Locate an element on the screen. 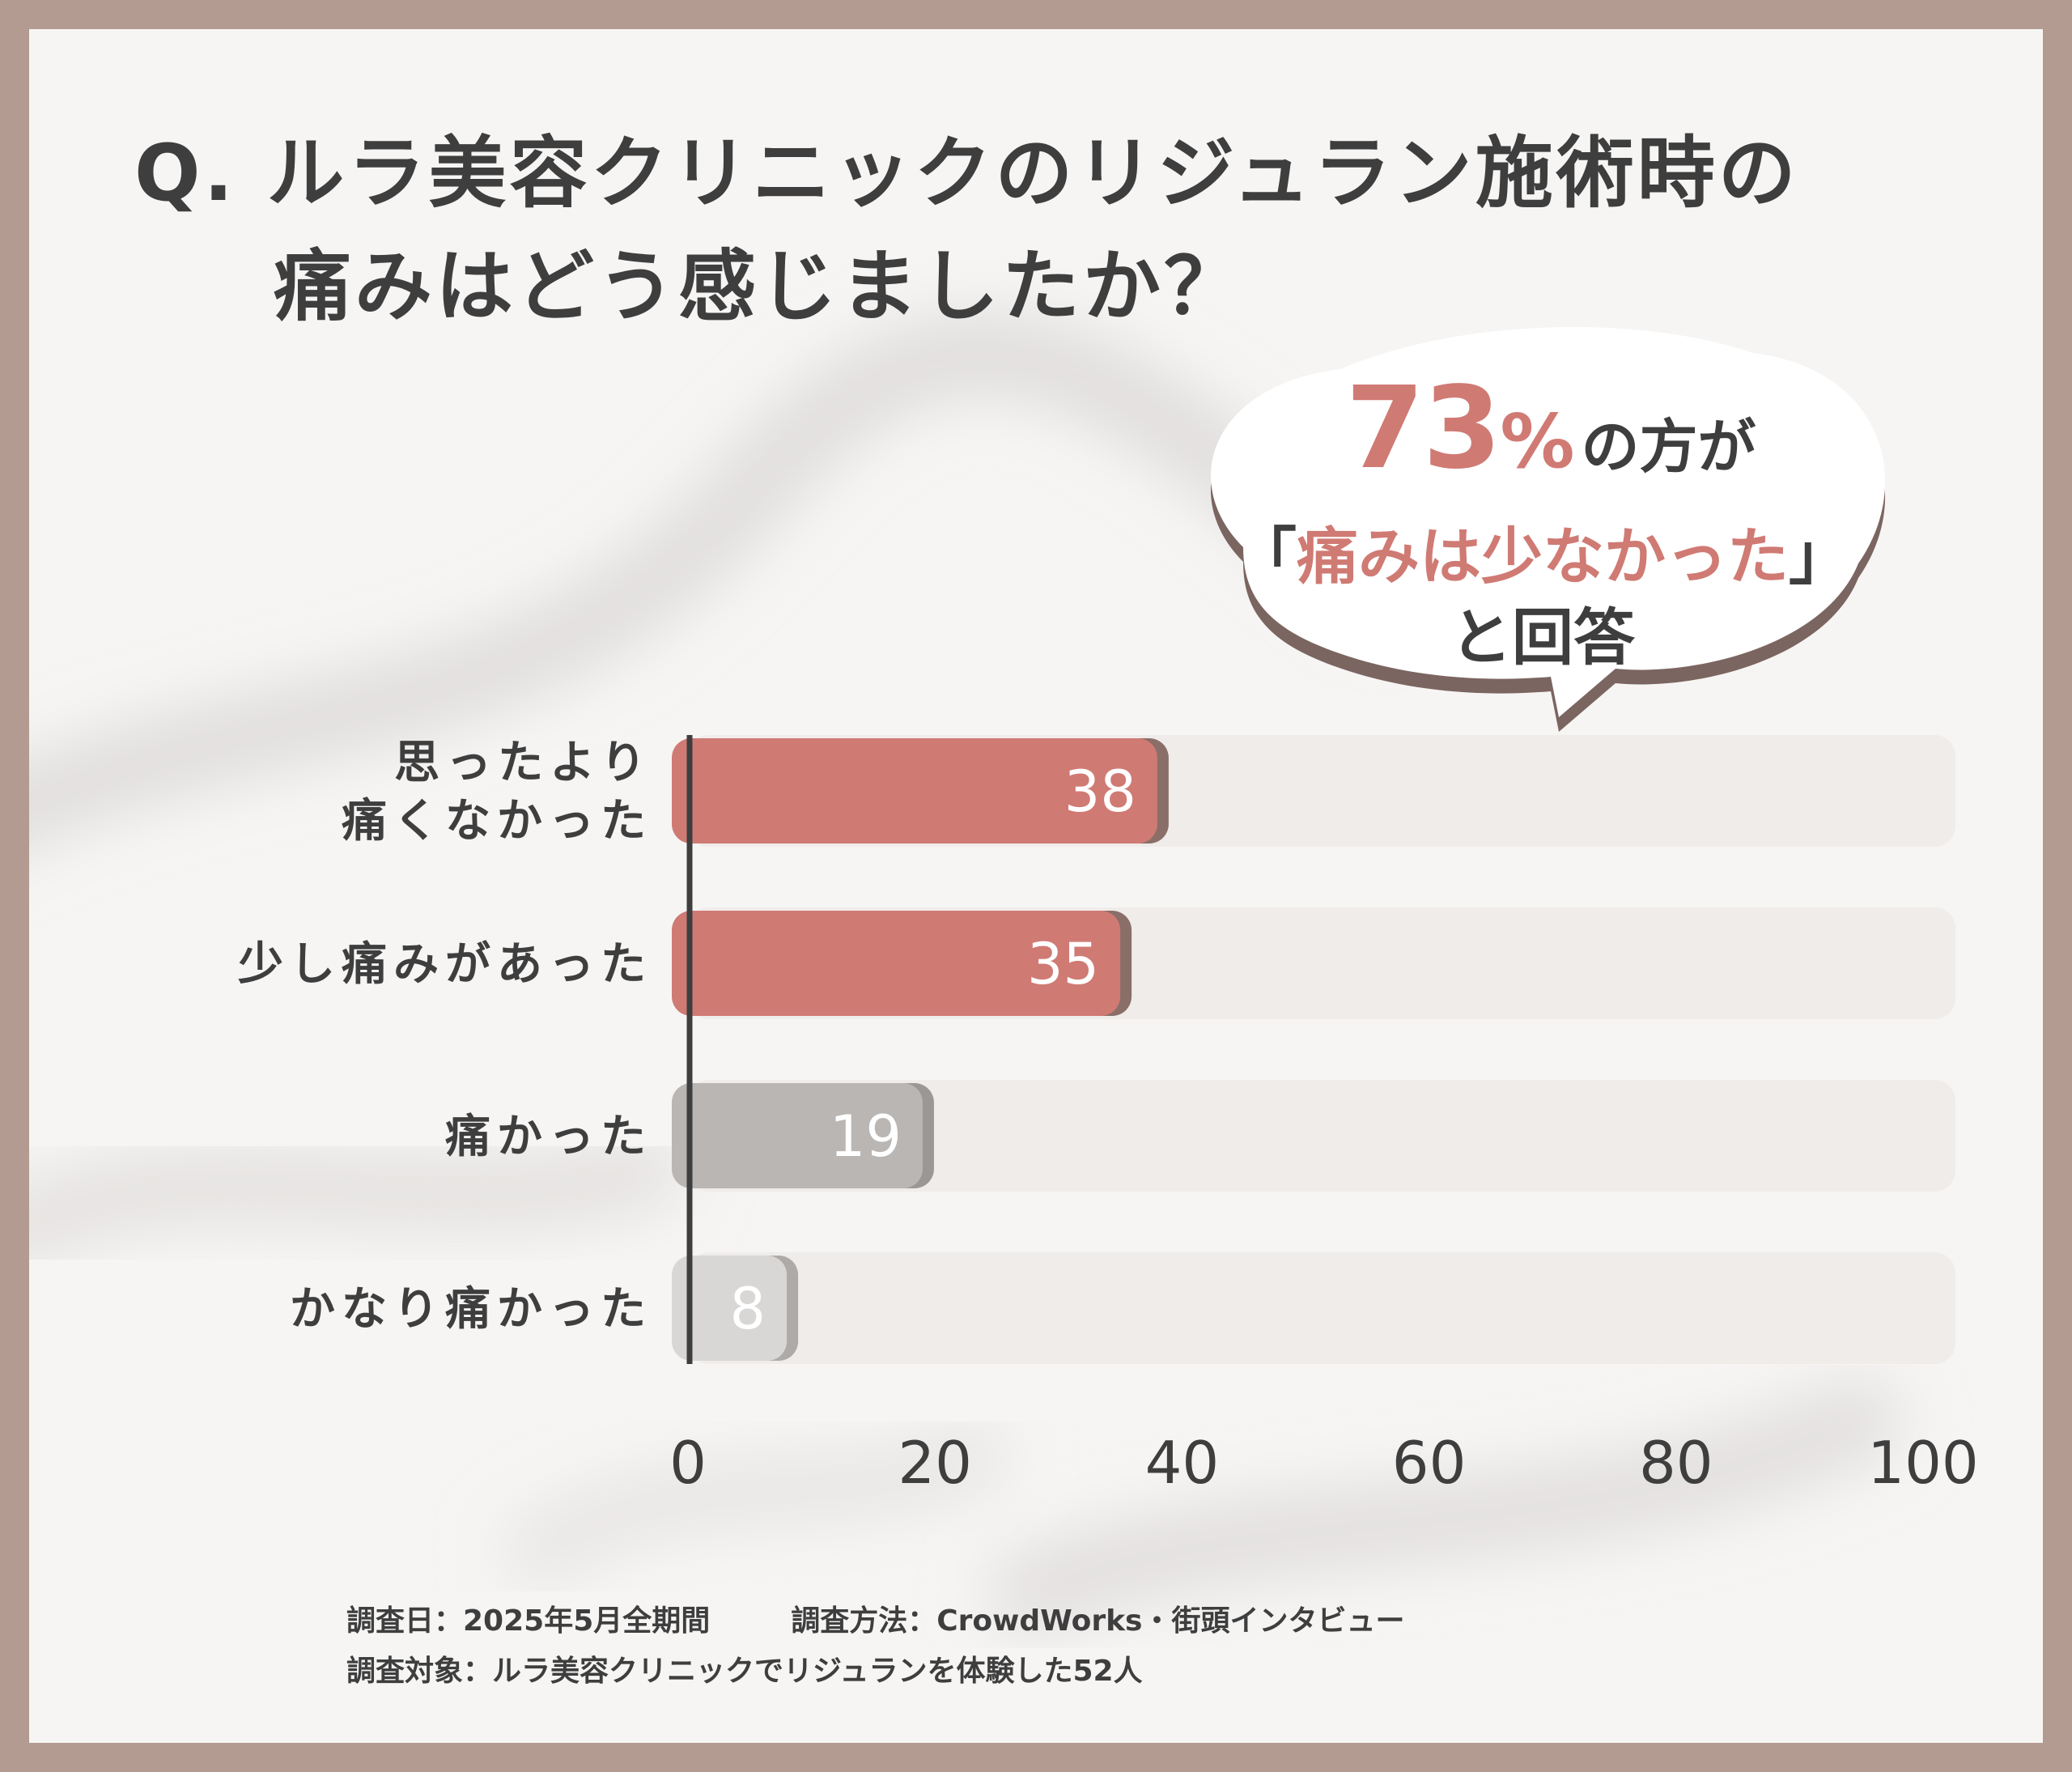  callout-line-2: 「痛みは少なかった」 is located at coordinates (1542, 552).